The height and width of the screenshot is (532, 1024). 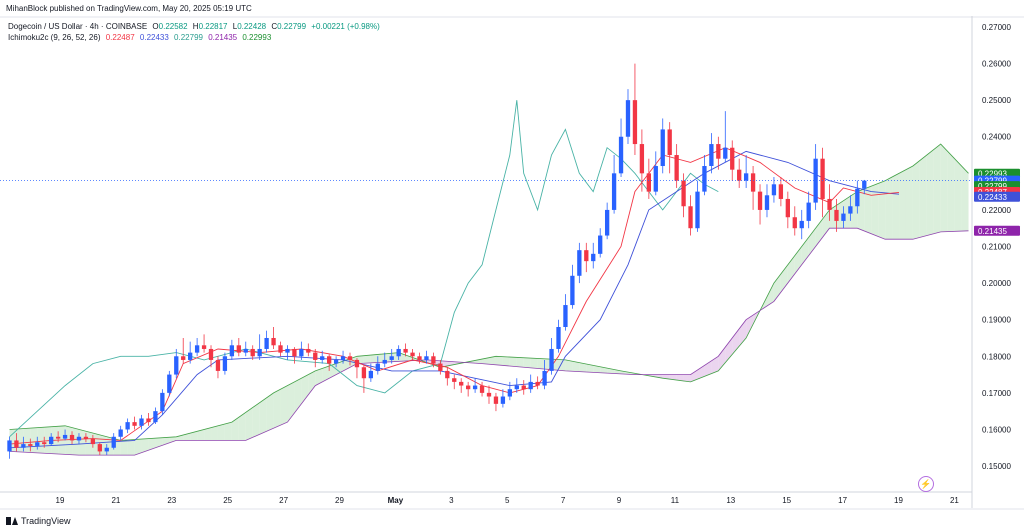 I want to click on lightning-icon: ⚡, so click(x=926, y=484).